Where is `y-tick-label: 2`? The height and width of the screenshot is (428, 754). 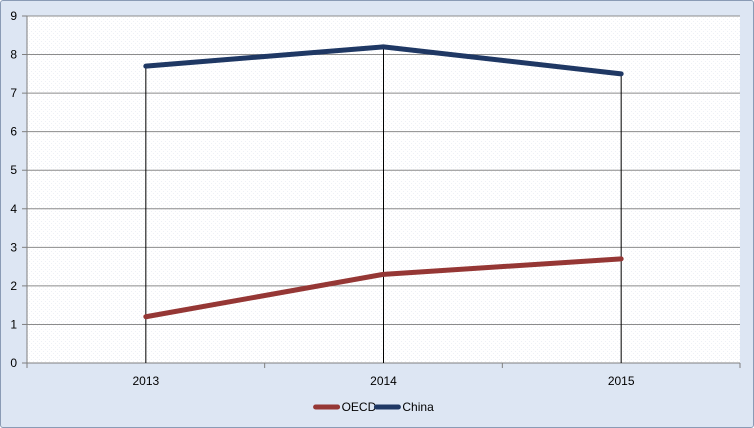 y-tick-label: 2 is located at coordinates (13, 286).